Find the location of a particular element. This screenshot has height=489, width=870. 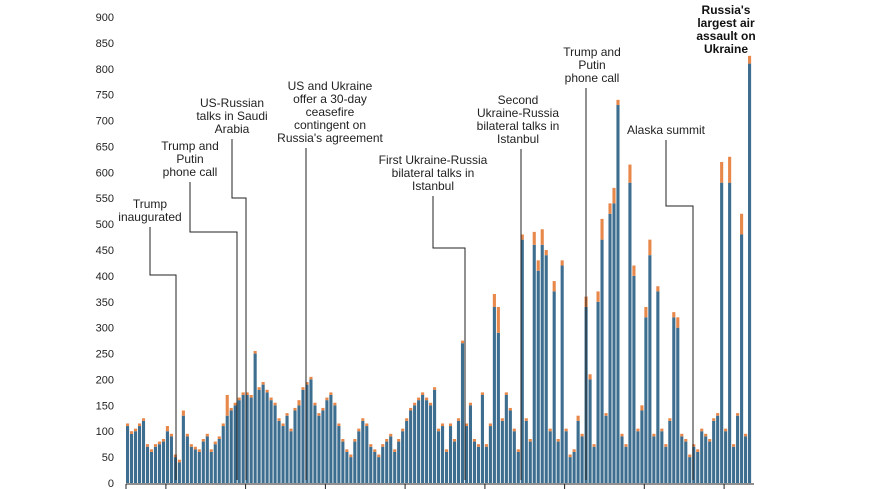

annotation-text: bilateral talks in is located at coordinates (433, 173).